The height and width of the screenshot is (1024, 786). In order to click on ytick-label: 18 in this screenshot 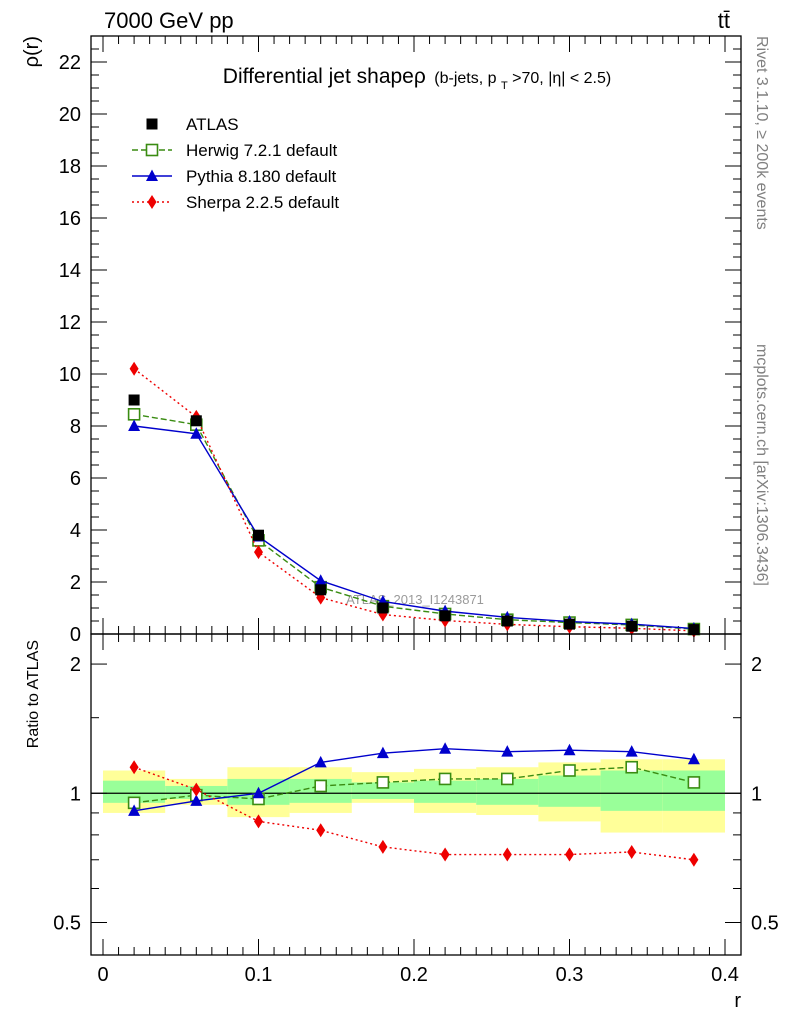, I will do `click(70, 167)`.